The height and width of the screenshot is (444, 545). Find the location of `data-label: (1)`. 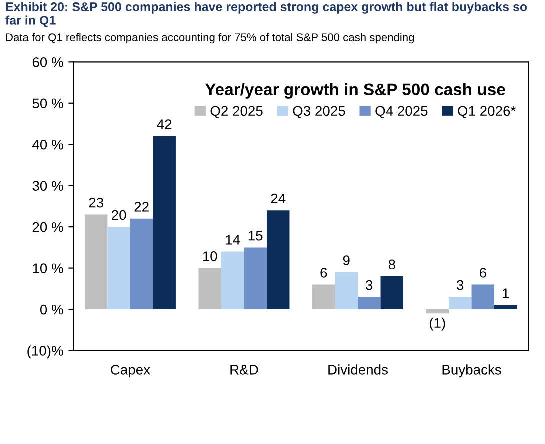

data-label: (1) is located at coordinates (438, 324).